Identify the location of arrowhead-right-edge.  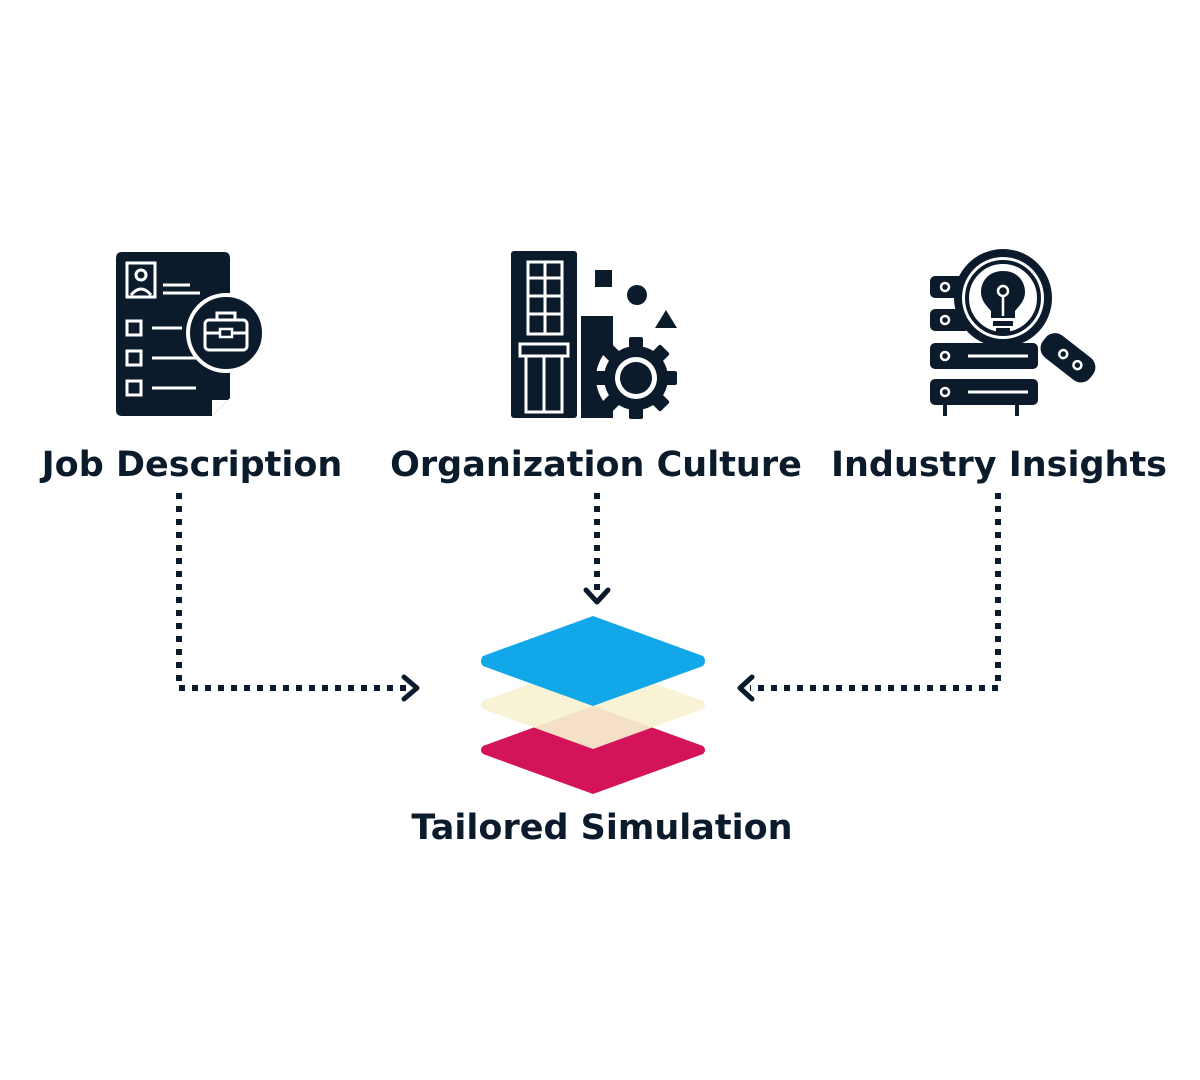
(746, 688).